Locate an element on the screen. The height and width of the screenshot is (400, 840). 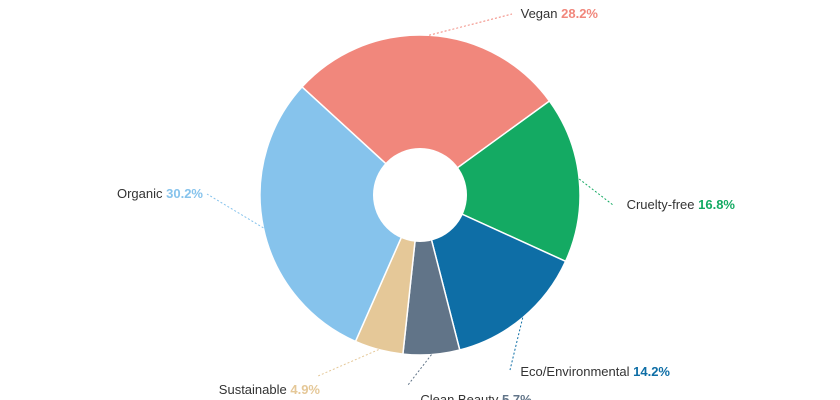
label-value-clean-beauty: 5.7% is located at coordinates (517, 396).